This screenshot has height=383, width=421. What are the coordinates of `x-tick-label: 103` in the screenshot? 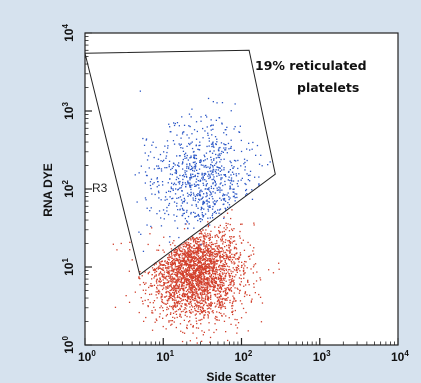 It's located at (322, 356).